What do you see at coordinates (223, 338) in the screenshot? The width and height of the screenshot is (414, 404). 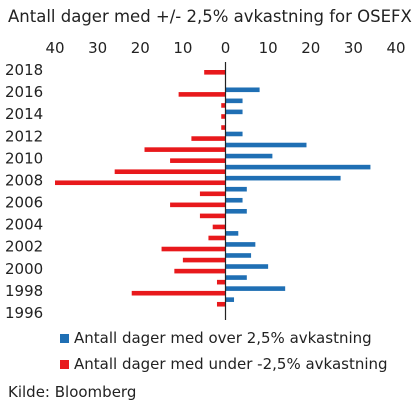 I see `legend-label-0: Antall dager med over 2,5% avkastning` at bounding box center [223, 338].